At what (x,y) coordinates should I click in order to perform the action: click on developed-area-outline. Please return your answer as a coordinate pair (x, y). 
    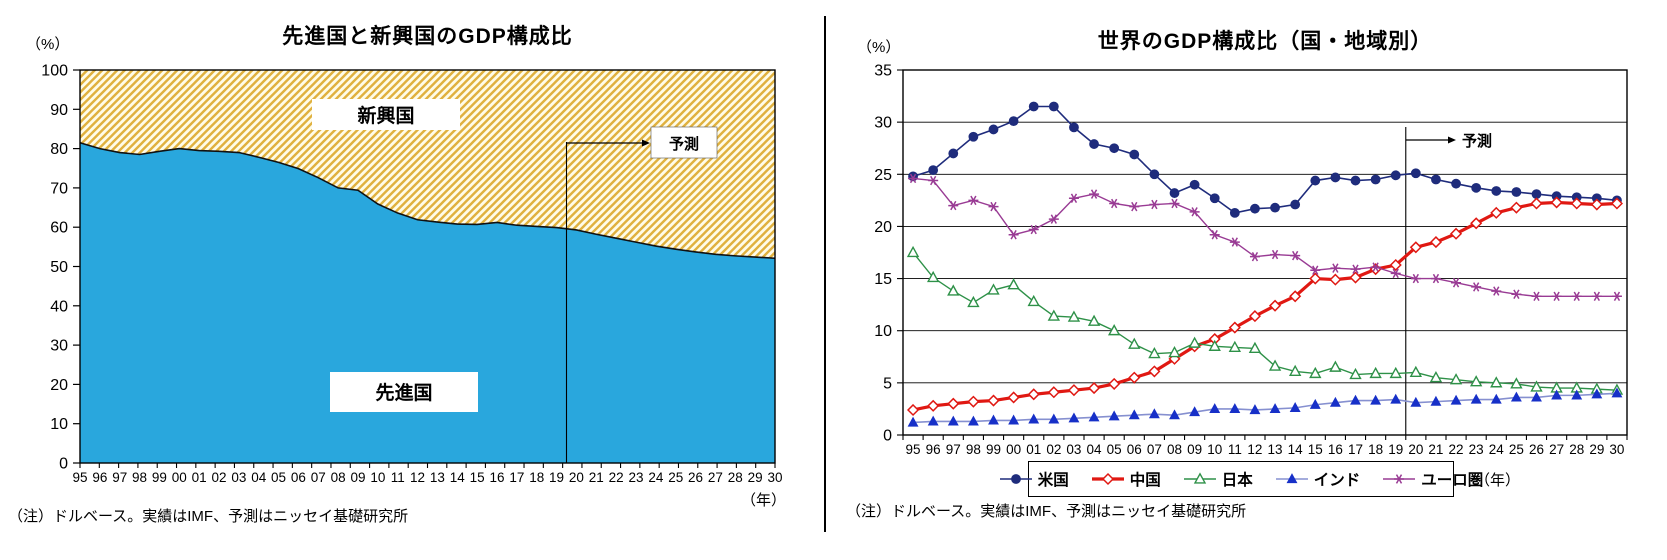
    Looking at the image, I should click on (427, 200).